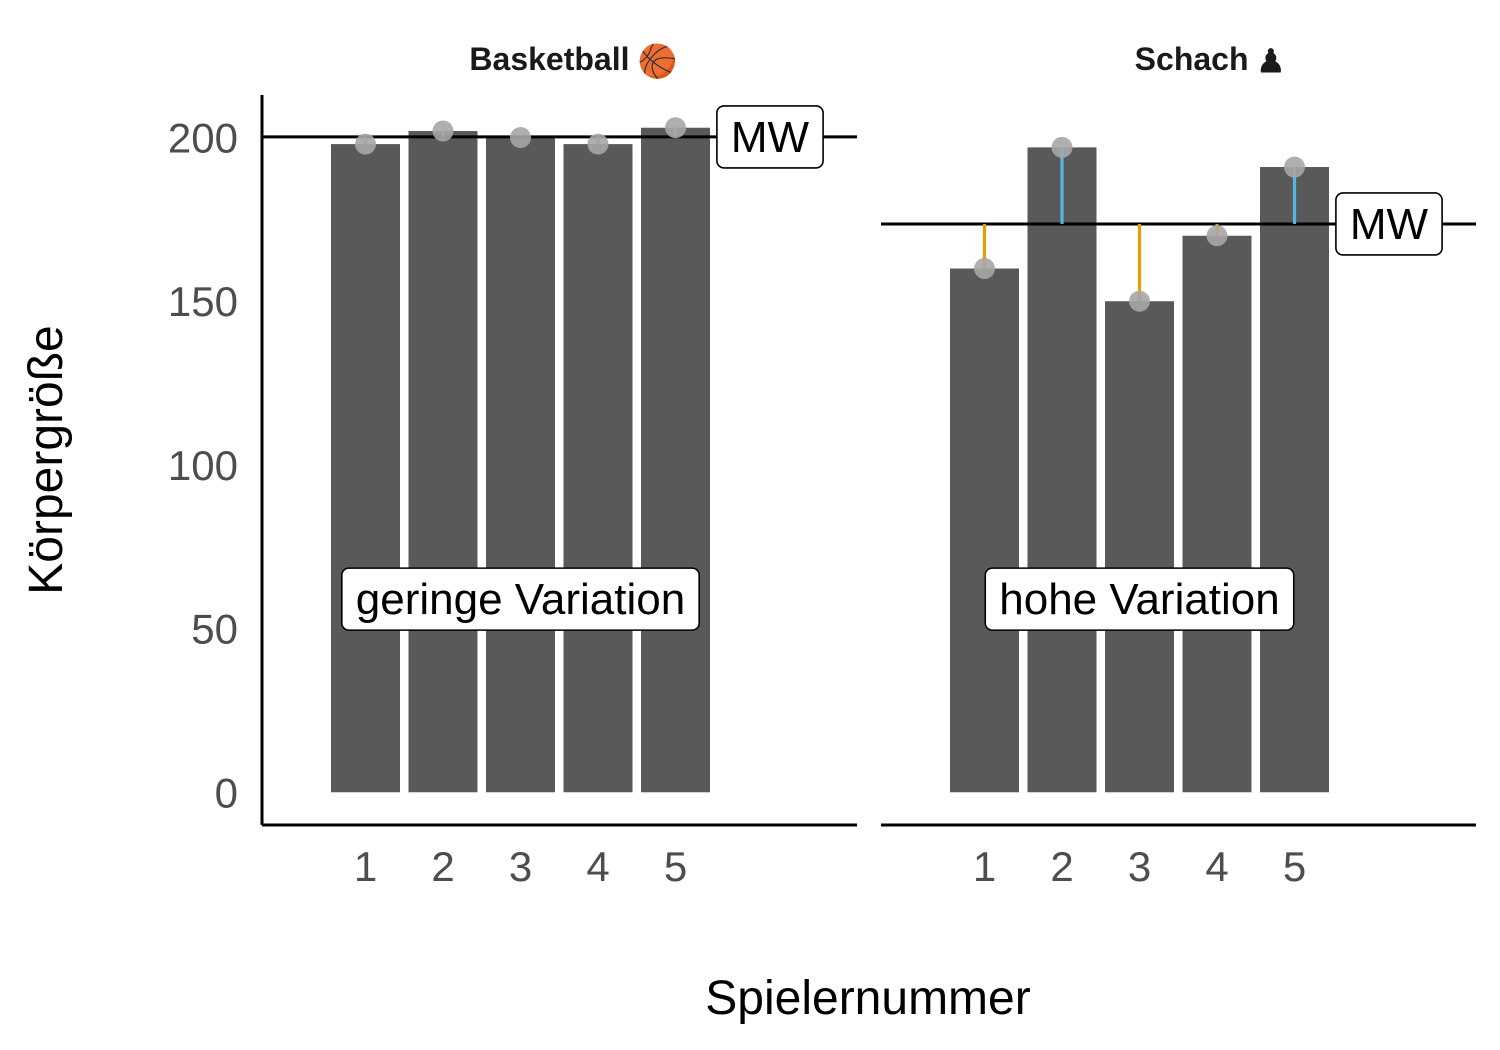  I want to click on basketball-mean-label: MW, so click(770, 137).